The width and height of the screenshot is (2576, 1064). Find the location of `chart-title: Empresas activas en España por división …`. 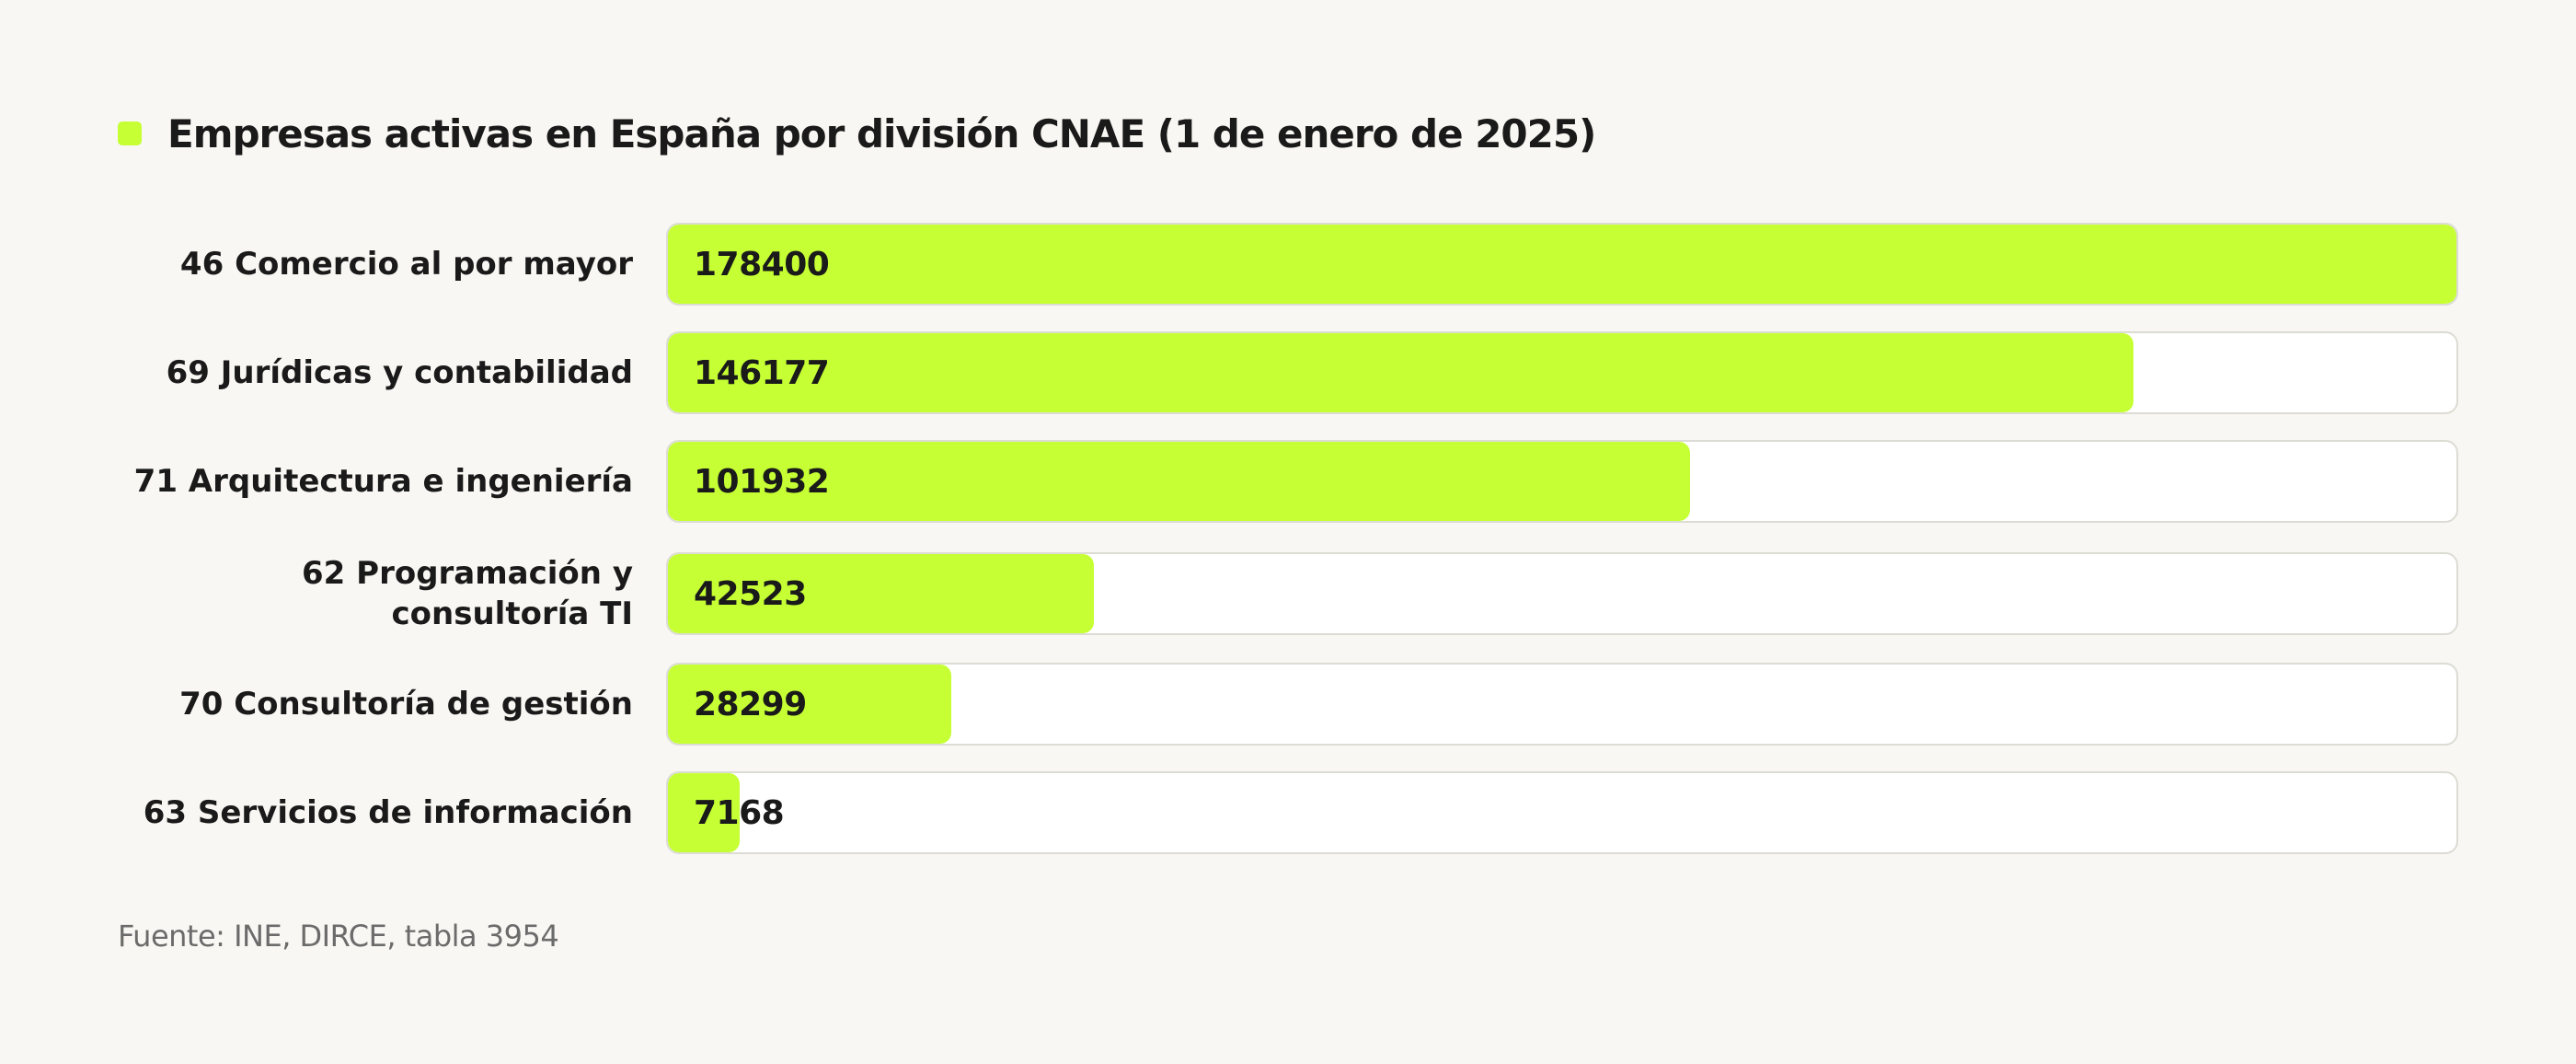

chart-title: Empresas activas en España por división … is located at coordinates (881, 133).